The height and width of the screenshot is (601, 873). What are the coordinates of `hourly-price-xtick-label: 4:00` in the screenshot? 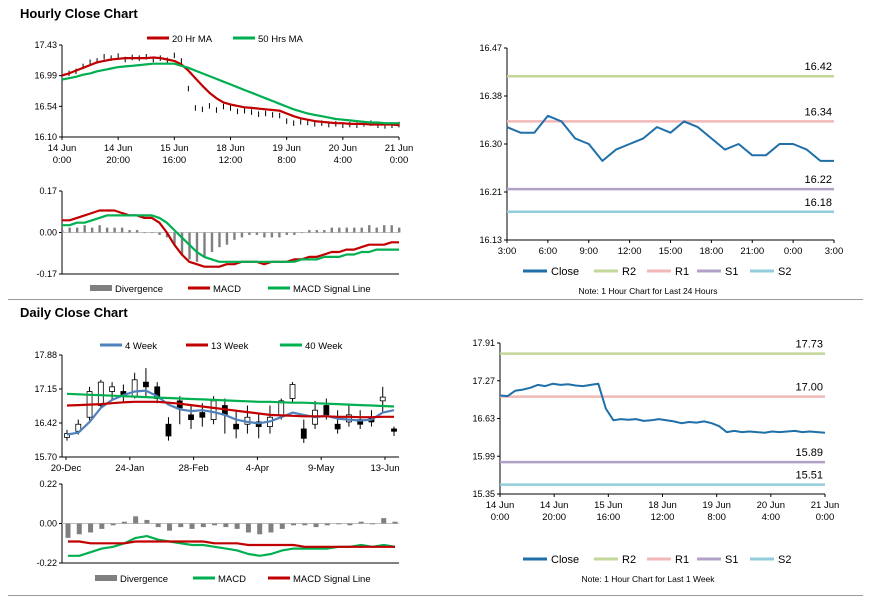 It's located at (343, 160).